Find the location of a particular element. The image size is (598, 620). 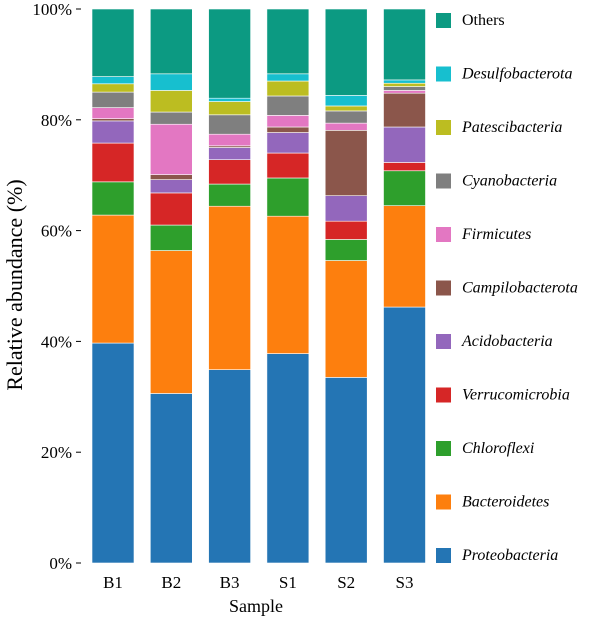

bar-segment-cyanobacteria-s2 is located at coordinates (346, 117).